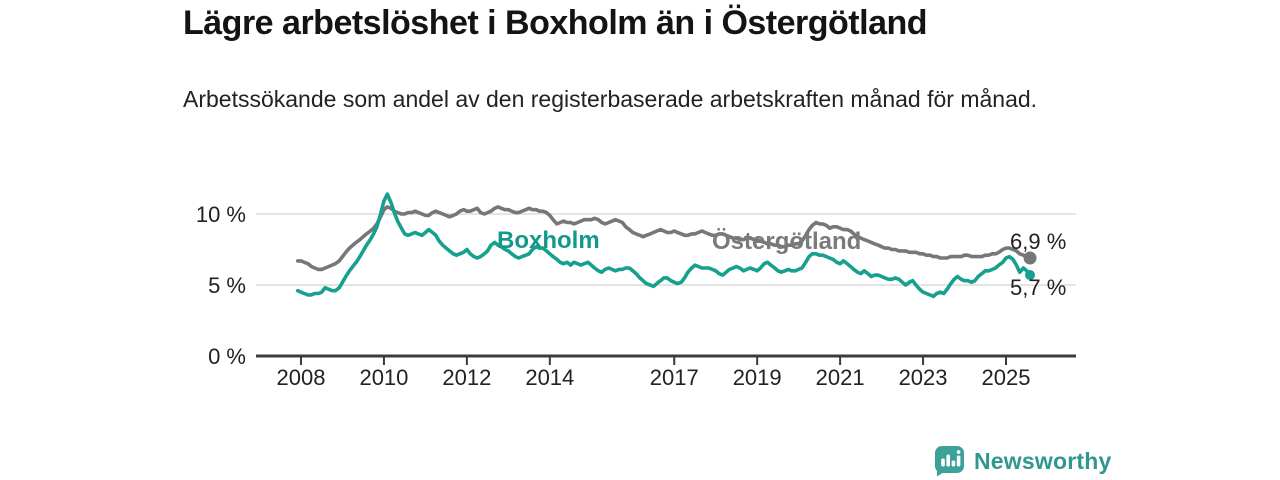  What do you see at coordinates (1006, 377) in the screenshot?
I see `x-axis-label-2025: 2025` at bounding box center [1006, 377].